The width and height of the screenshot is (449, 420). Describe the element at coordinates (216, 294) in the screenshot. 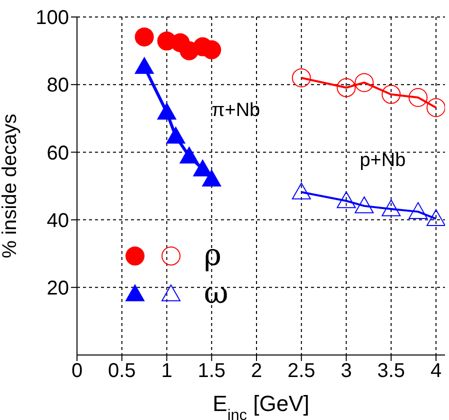

I see `legend-label: ω` at that location.